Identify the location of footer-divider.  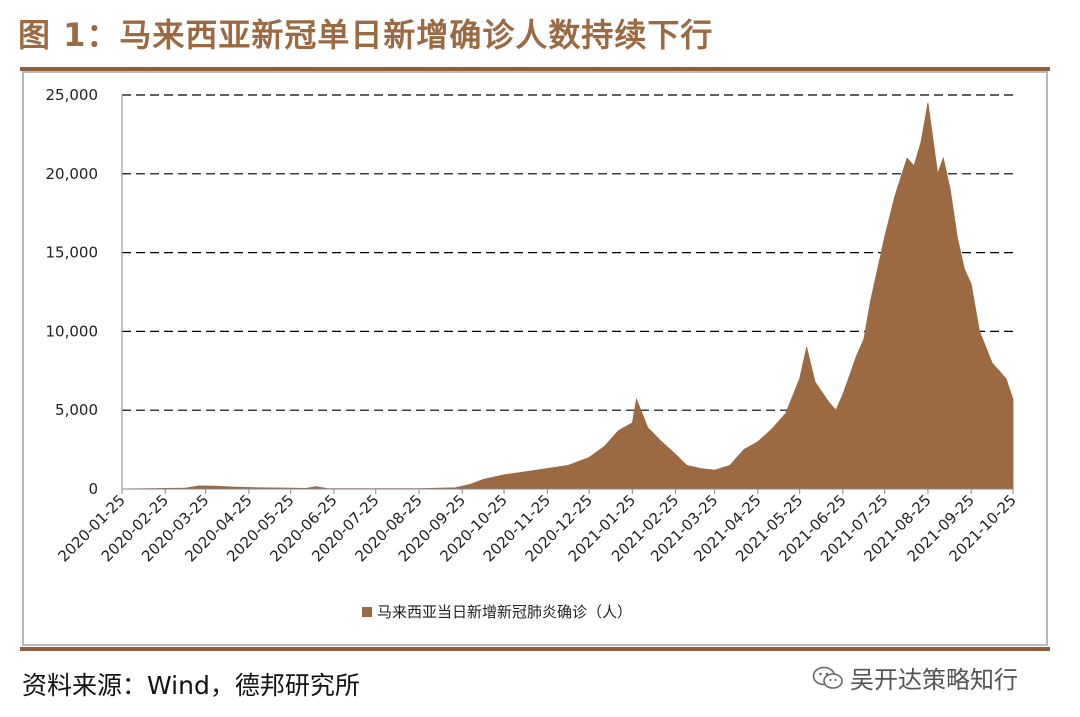
(535, 649).